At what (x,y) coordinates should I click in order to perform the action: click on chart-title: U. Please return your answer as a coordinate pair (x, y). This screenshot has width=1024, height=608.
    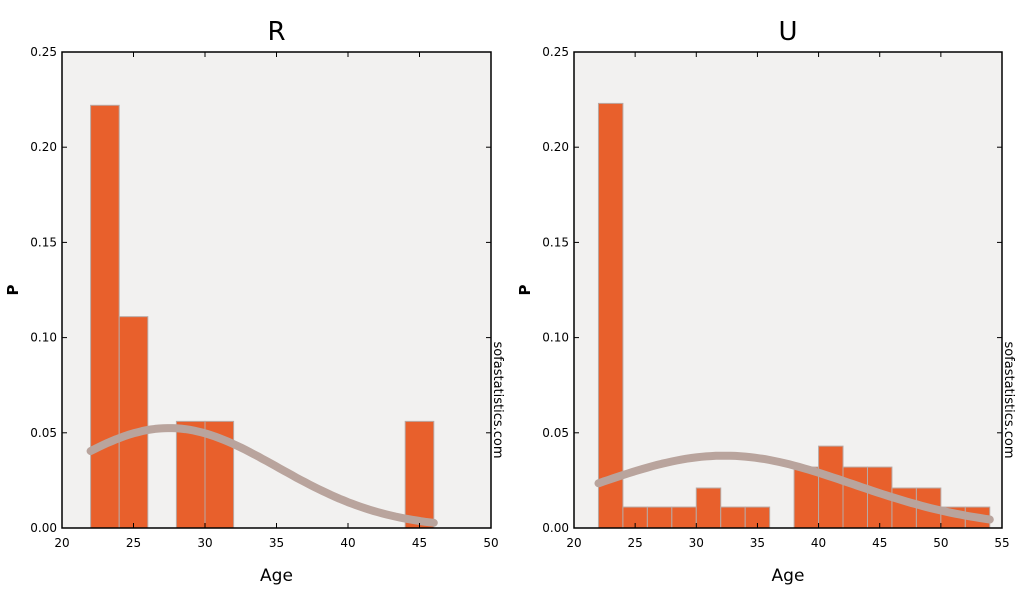
    Looking at the image, I should click on (787, 32).